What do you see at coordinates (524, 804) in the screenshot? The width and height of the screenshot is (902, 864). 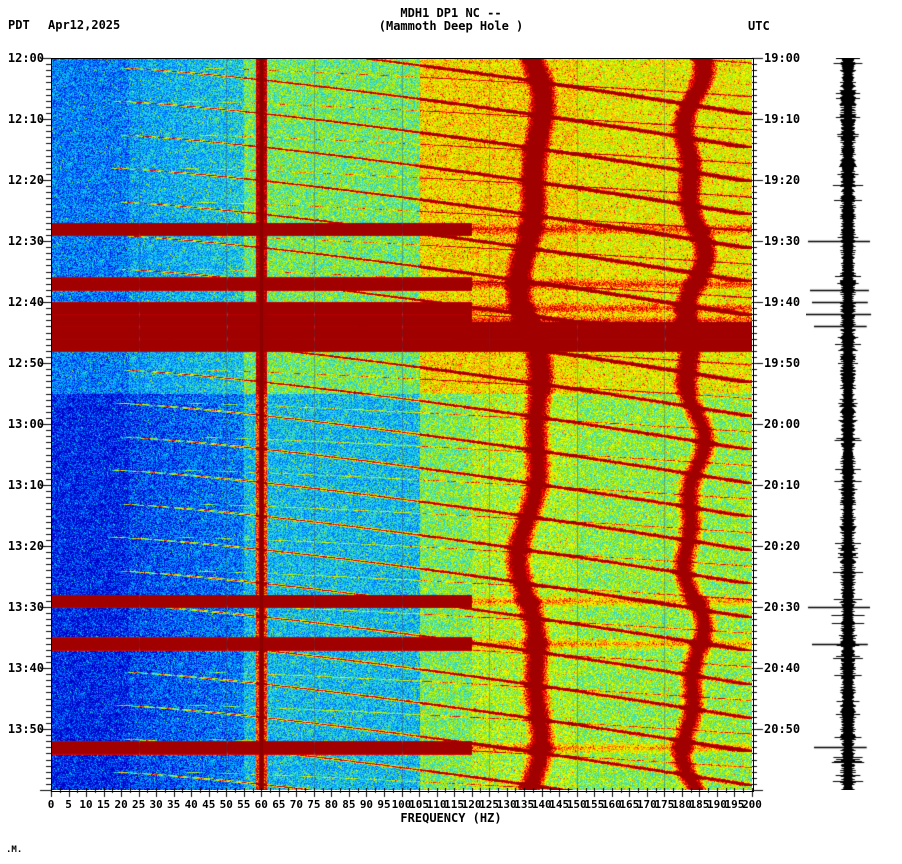 I see `freq-tick-135: 135` at bounding box center [524, 804].